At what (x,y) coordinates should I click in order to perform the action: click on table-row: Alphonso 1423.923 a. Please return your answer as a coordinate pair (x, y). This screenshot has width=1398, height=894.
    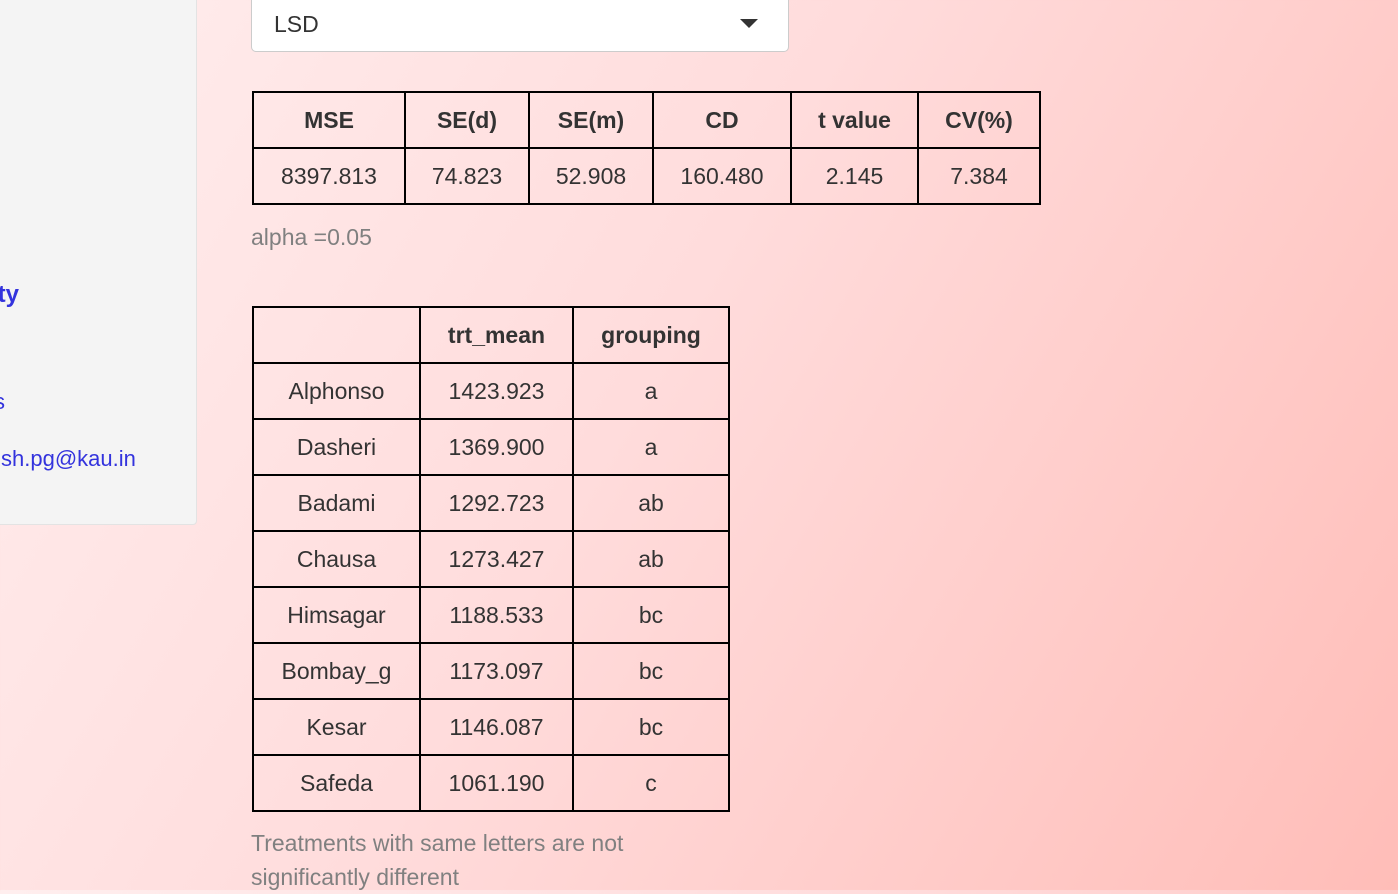
    Looking at the image, I should click on (491, 391).